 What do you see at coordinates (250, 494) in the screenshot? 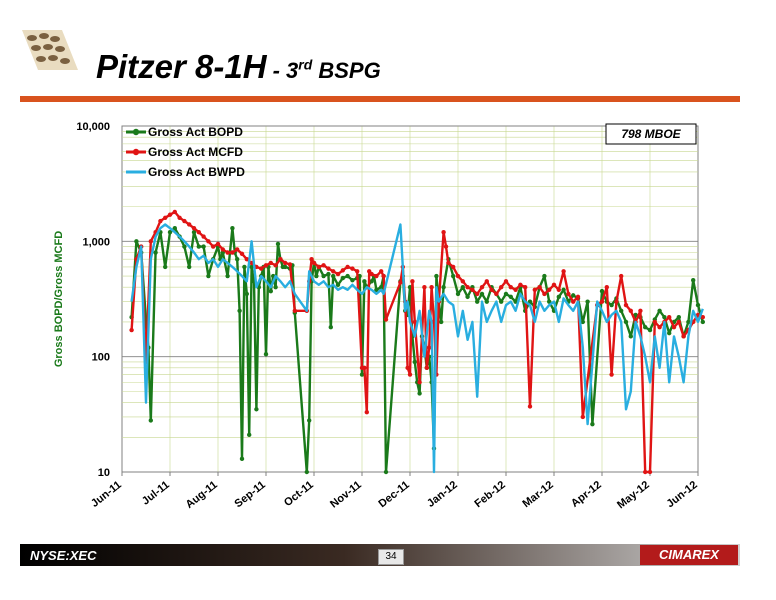
I see `x-tick-label: Sep-11` at bounding box center [250, 494].